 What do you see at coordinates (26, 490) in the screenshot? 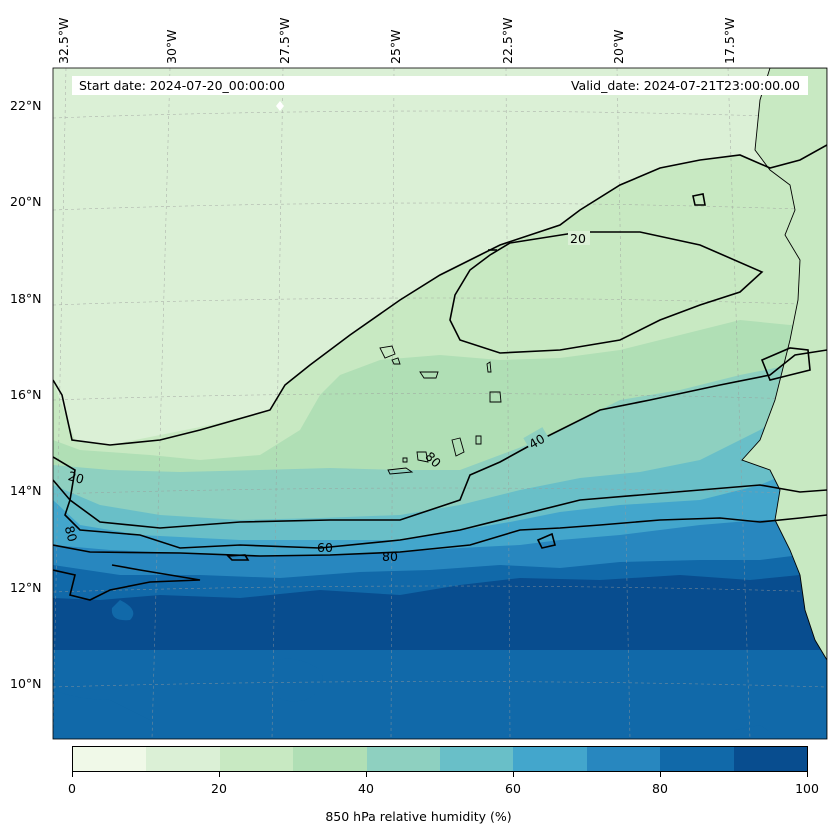
I see `lat-label: 14°N` at bounding box center [26, 490].